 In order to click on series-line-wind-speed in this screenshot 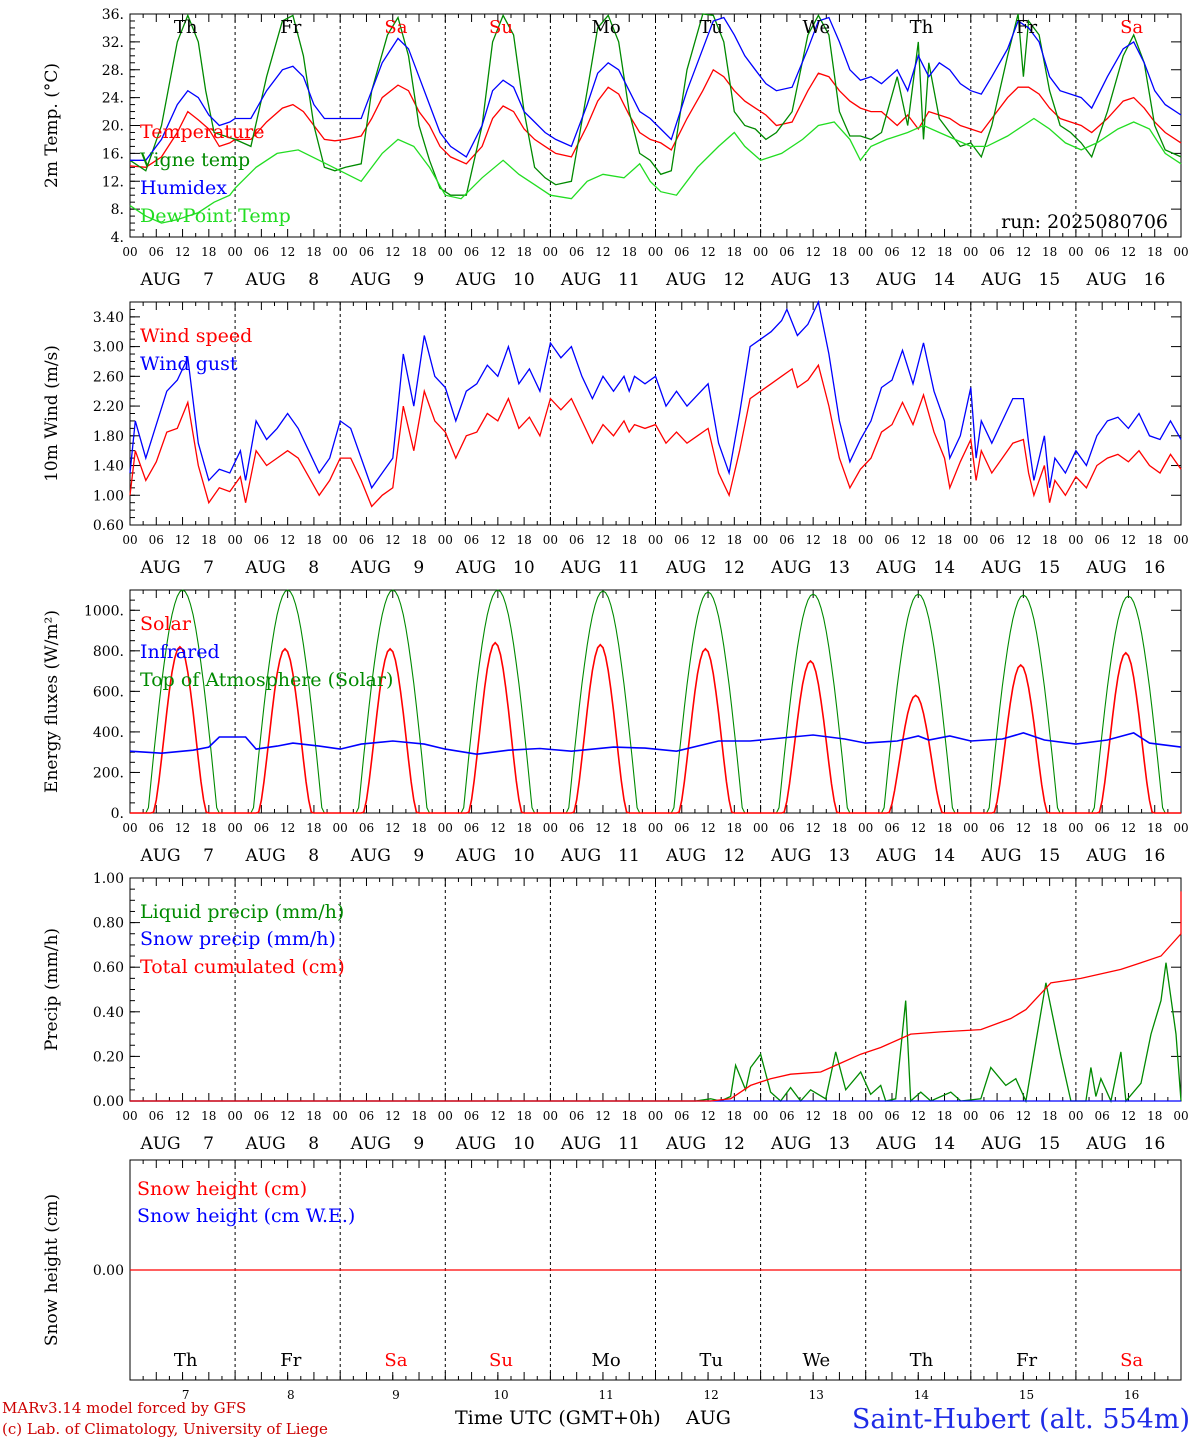, I will do `click(655, 435)`.